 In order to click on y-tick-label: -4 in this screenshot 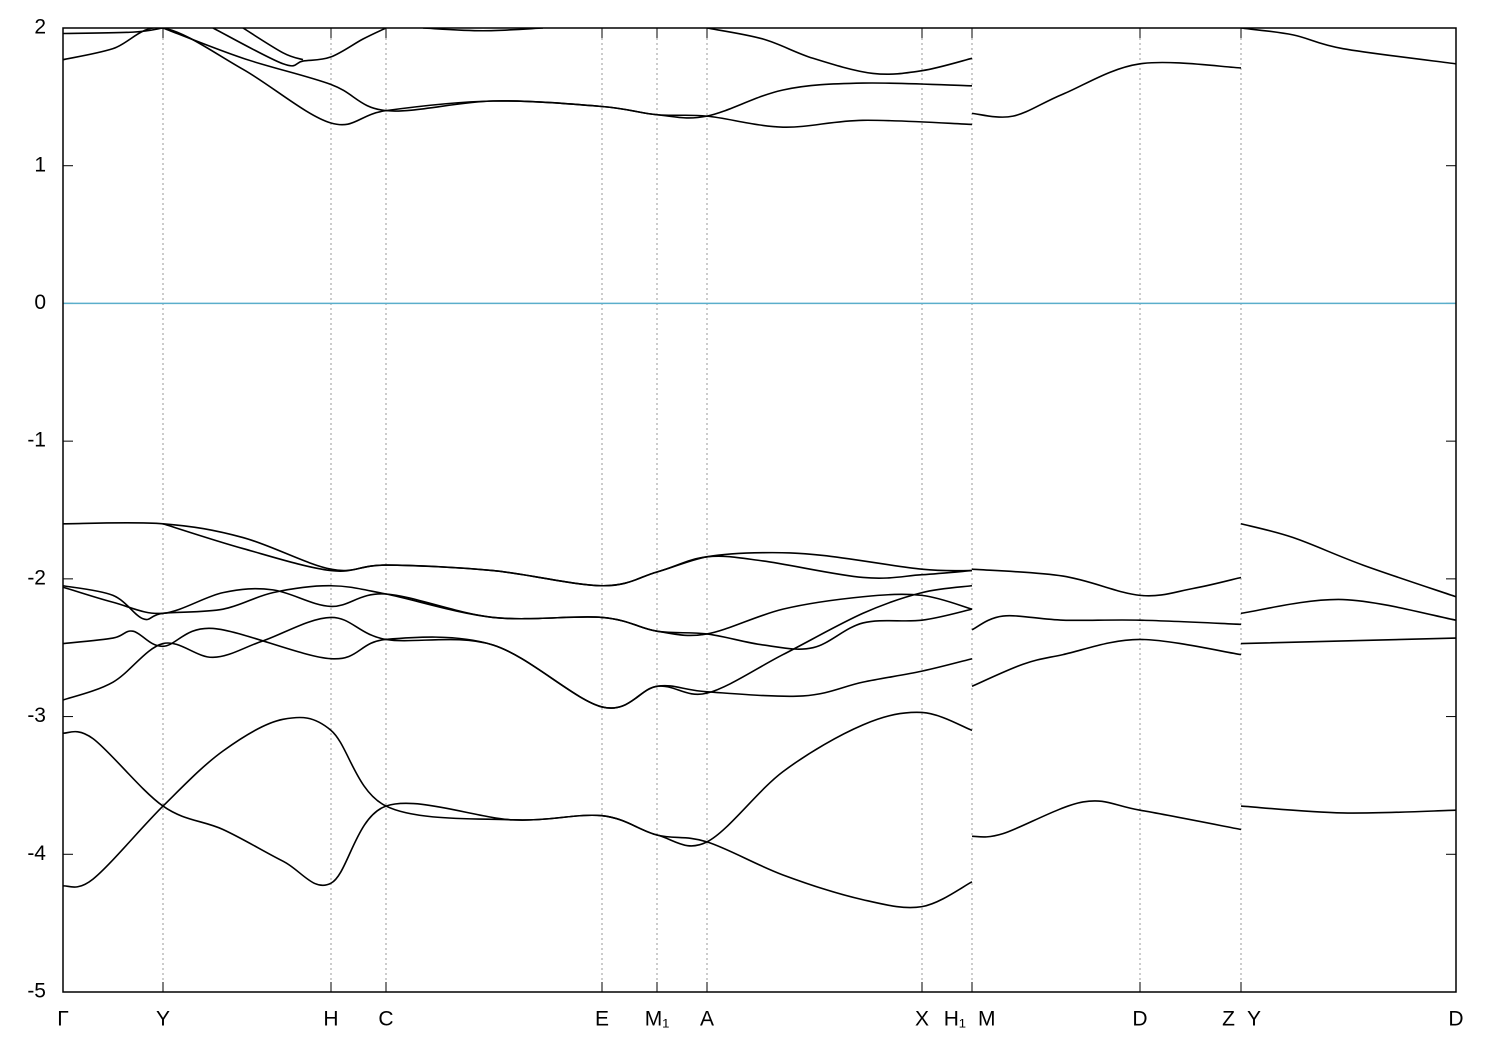, I will do `click(36, 853)`.